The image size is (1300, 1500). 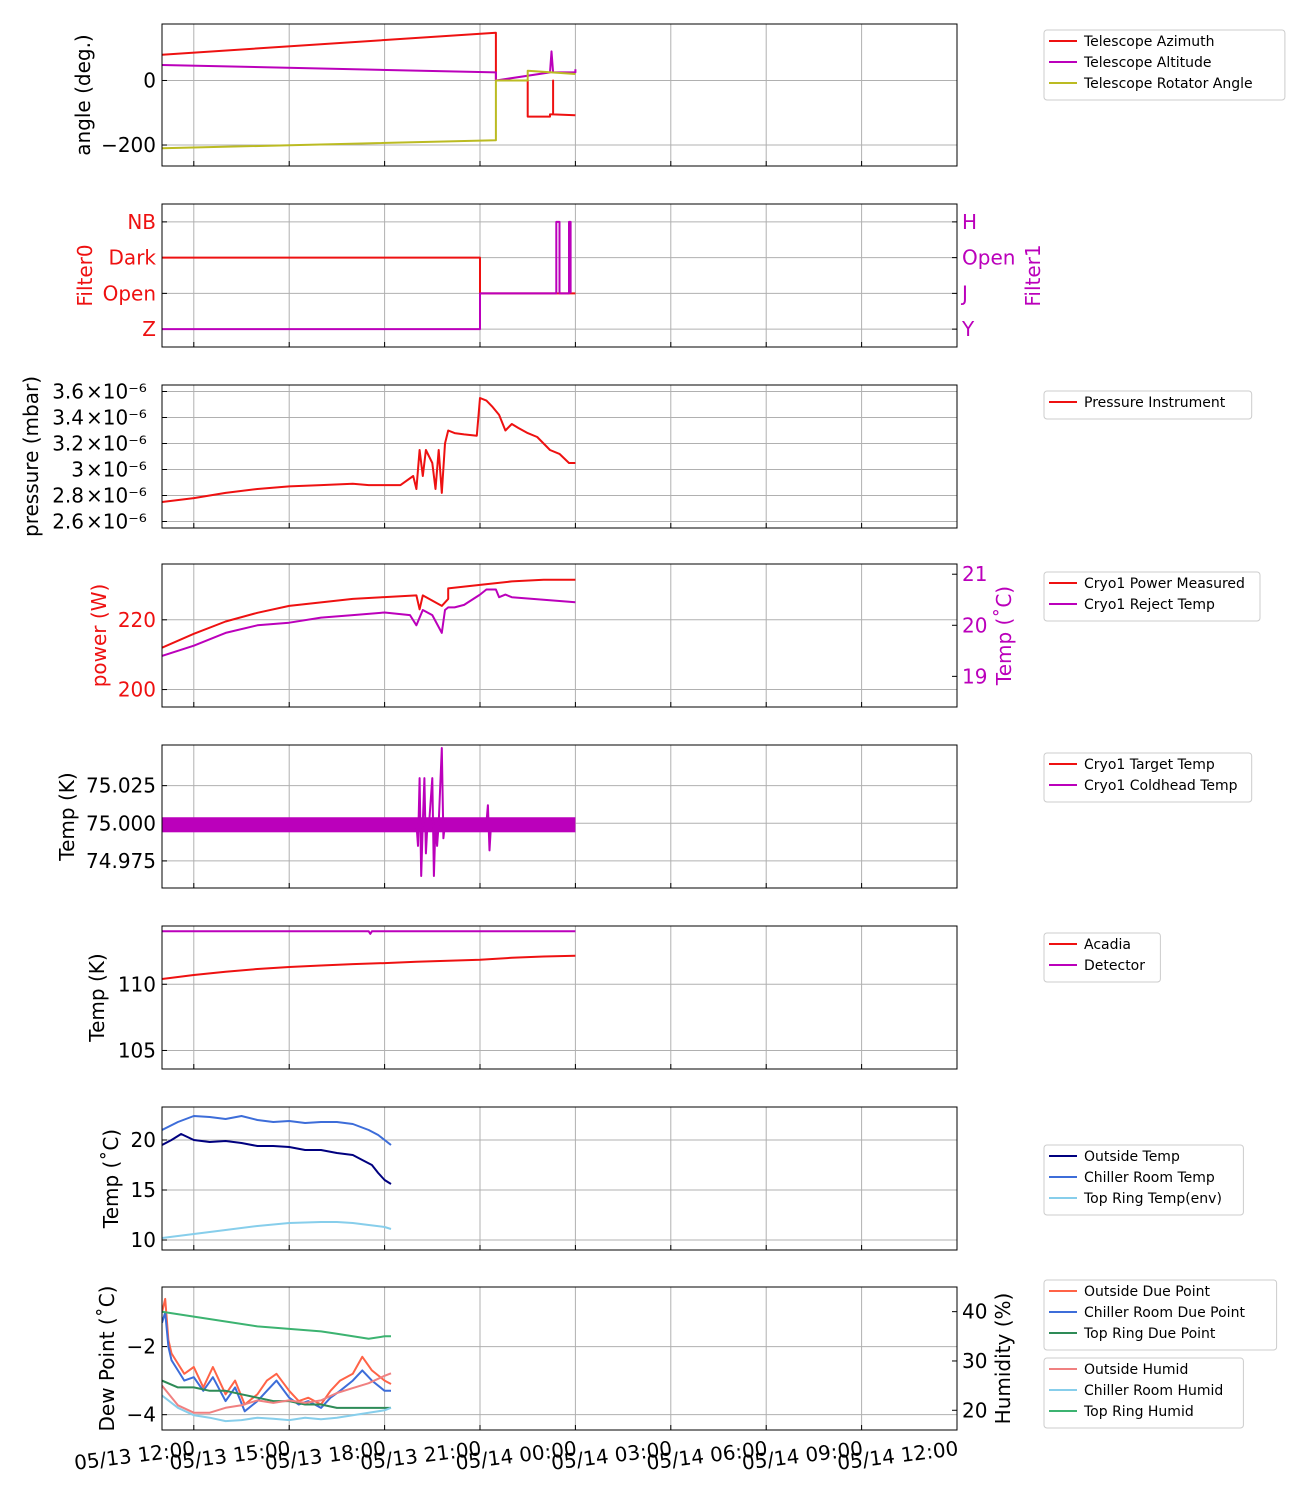 I want to click on y-tick-label: 10, so click(x=143, y=1240).